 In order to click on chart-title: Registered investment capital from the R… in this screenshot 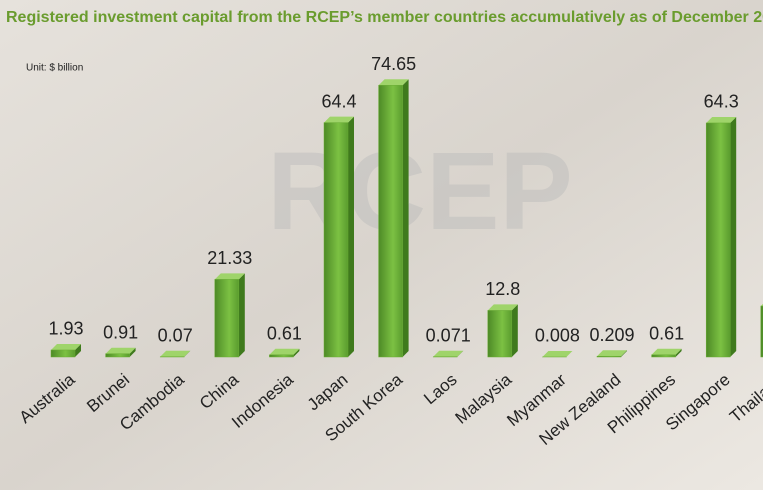, I will do `click(384, 17)`.